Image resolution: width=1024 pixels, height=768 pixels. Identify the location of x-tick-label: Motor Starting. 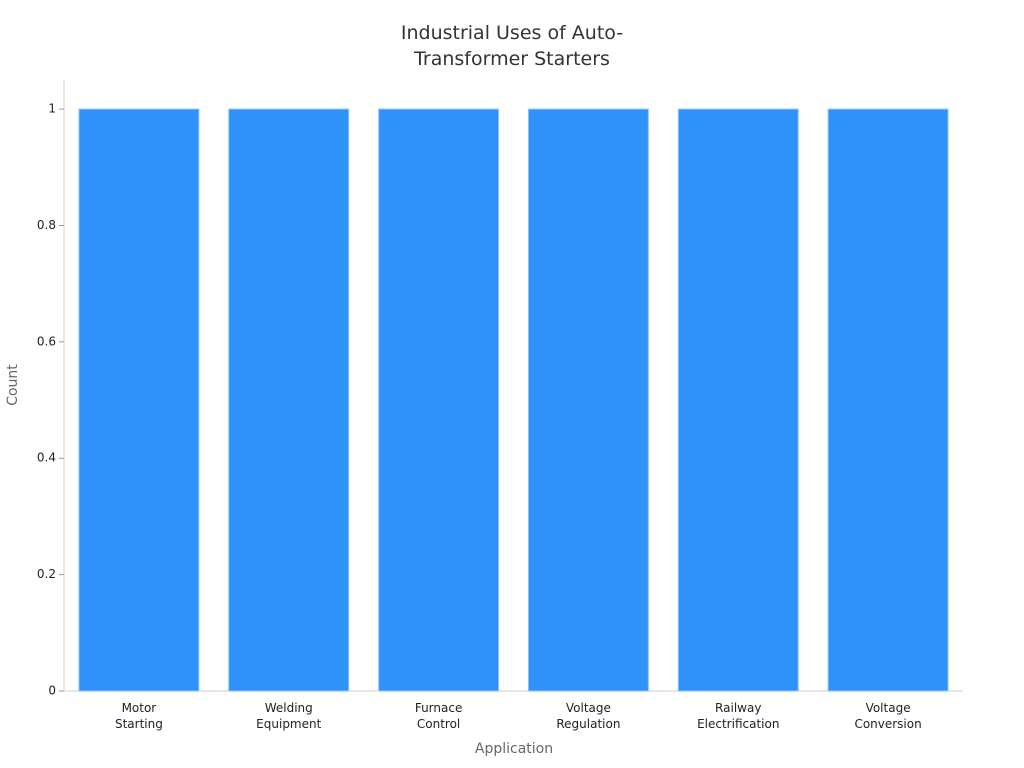
(138, 716).